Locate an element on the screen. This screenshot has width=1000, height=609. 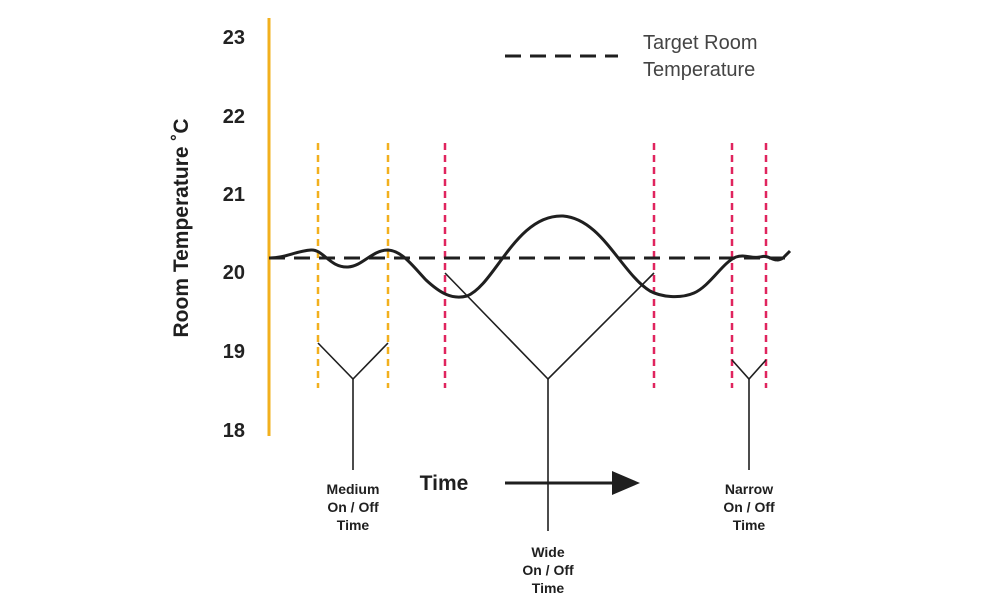
annotation-narrow-line1: Narrow is located at coordinates (749, 489).